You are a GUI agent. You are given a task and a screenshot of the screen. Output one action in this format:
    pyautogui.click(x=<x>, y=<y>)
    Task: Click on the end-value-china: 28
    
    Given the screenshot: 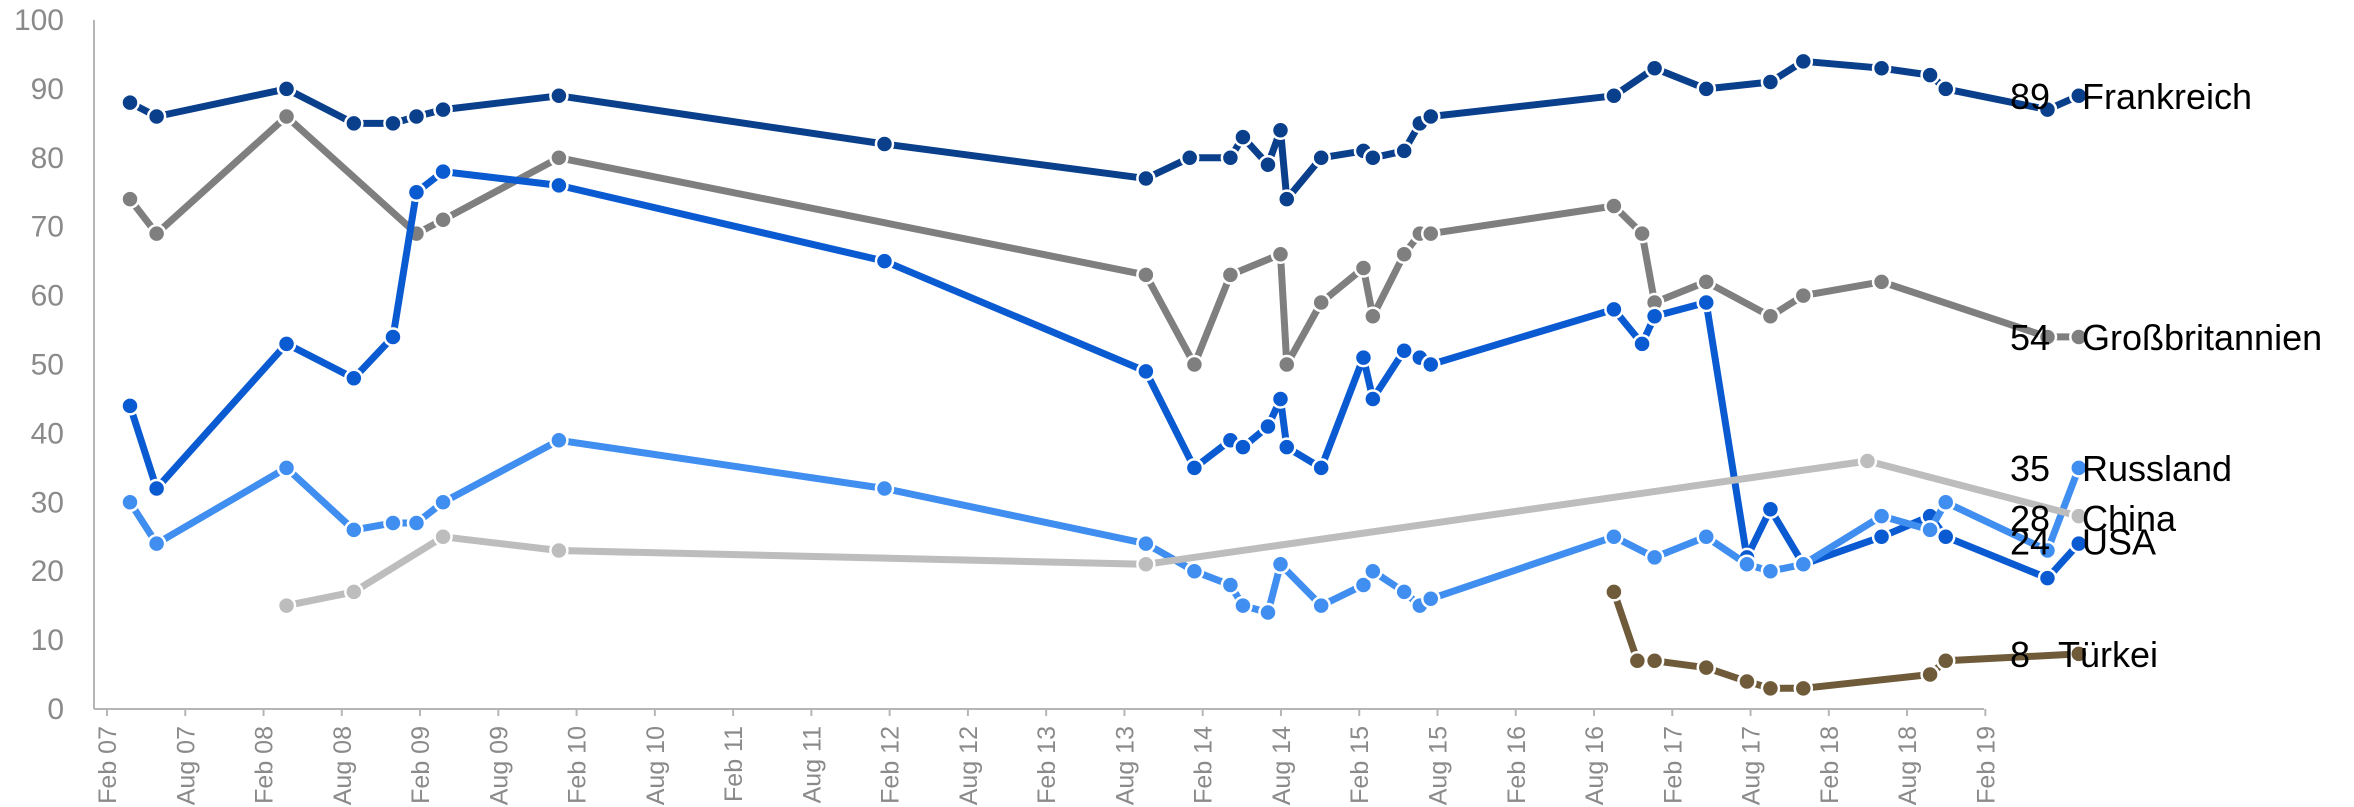 What is the action you would take?
    pyautogui.click(x=2030, y=518)
    